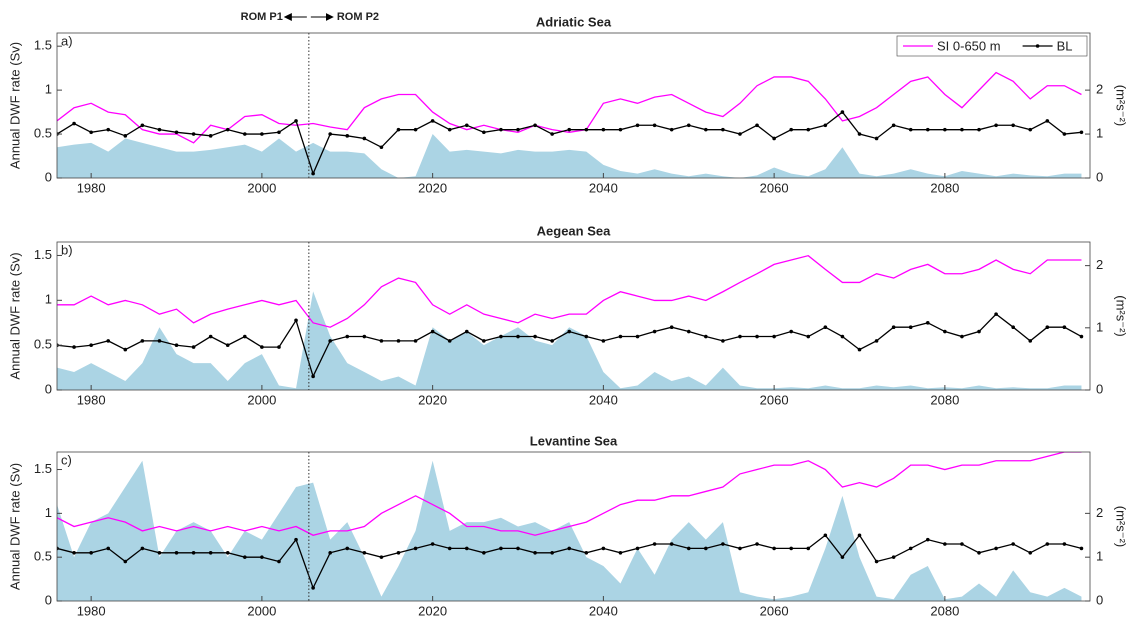 Image resolution: width=1136 pixels, height=632 pixels. Describe the element at coordinates (1099, 264) in the screenshot. I see `y2-tick-label: 2` at that location.